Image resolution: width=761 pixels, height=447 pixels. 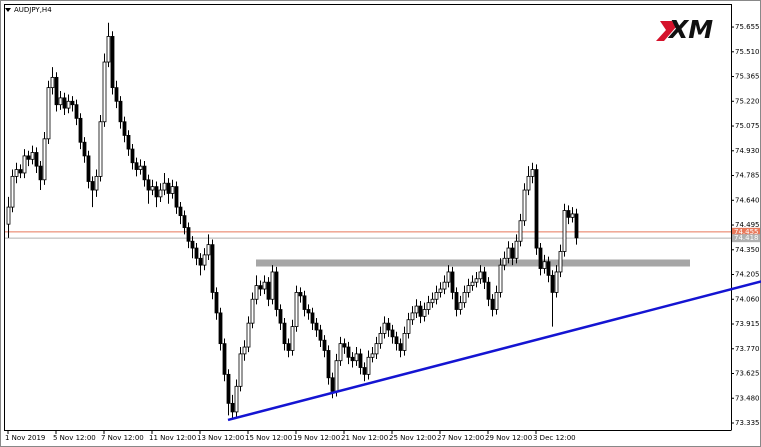 I want to click on x-tick-label: 5 Nov 12:00, so click(x=74, y=438).